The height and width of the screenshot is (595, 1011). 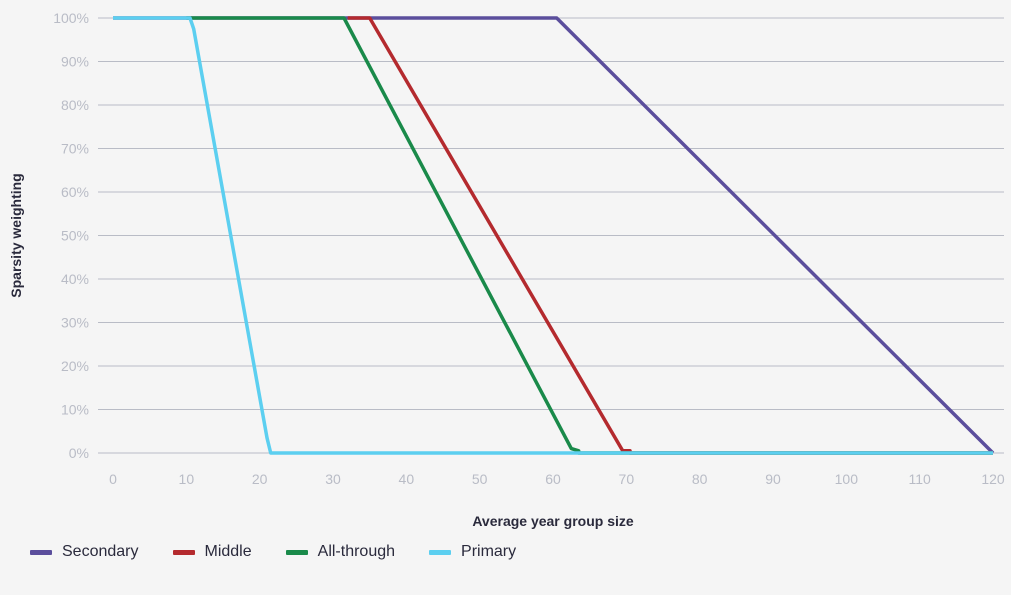 What do you see at coordinates (407, 479) in the screenshot?
I see `x-tick-label: 40` at bounding box center [407, 479].